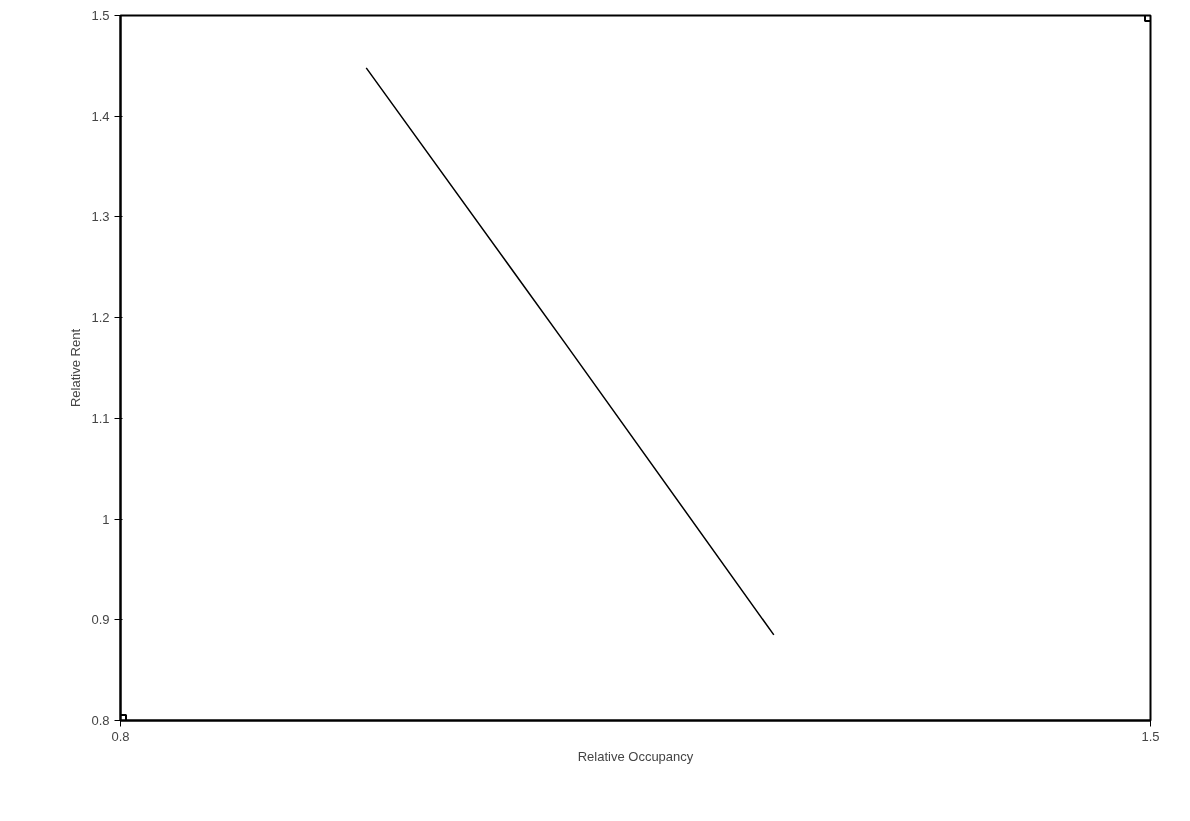  What do you see at coordinates (100, 620) in the screenshot?
I see `y-tick-label: 0.9` at bounding box center [100, 620].